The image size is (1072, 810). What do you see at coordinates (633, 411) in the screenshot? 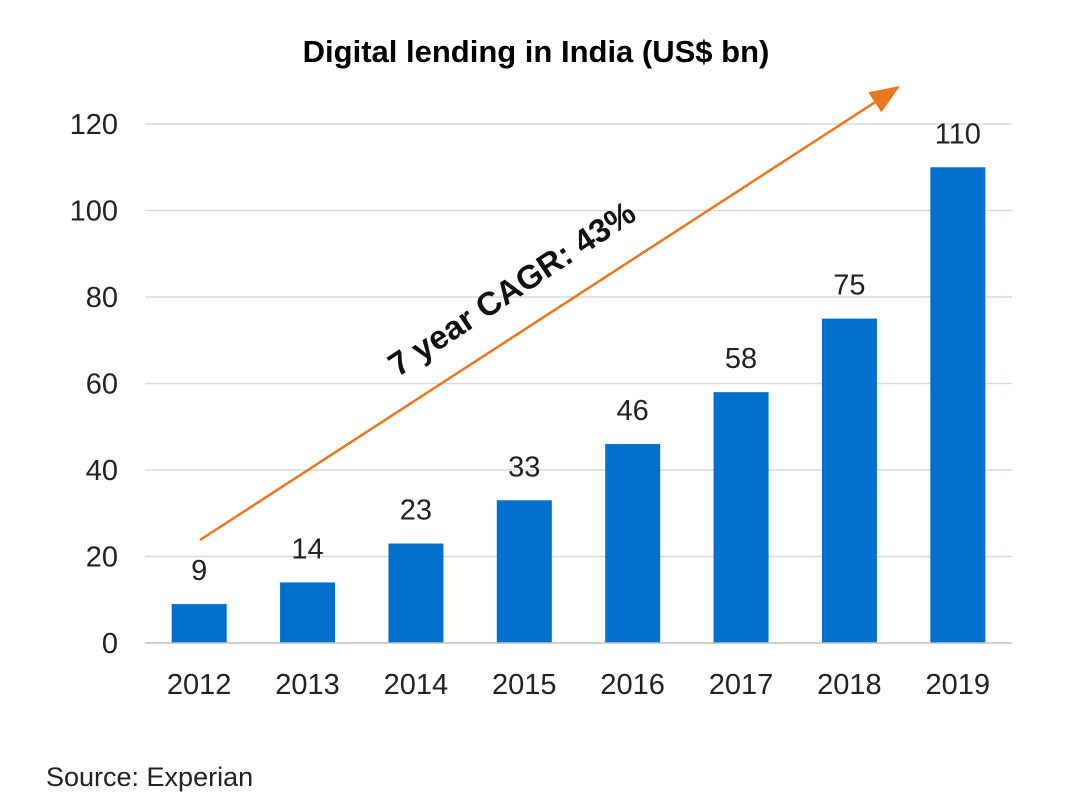
I see `data-label: 46` at bounding box center [633, 411].